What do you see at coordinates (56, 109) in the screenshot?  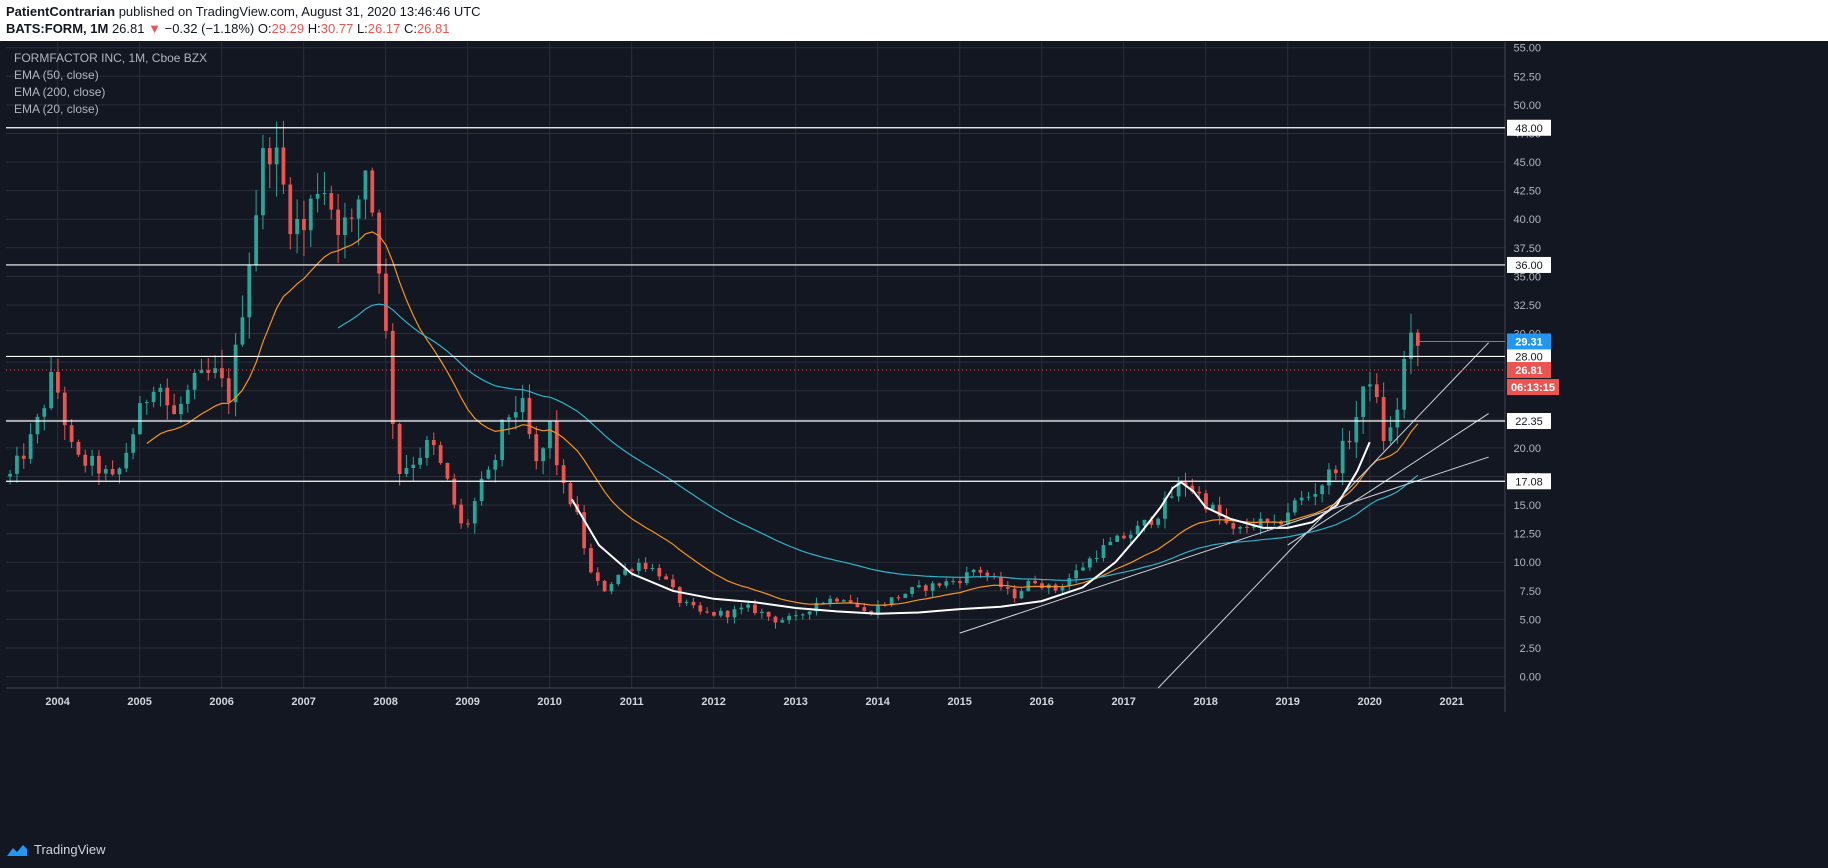 I see `legend-ema20: EMA (20, close)` at bounding box center [56, 109].